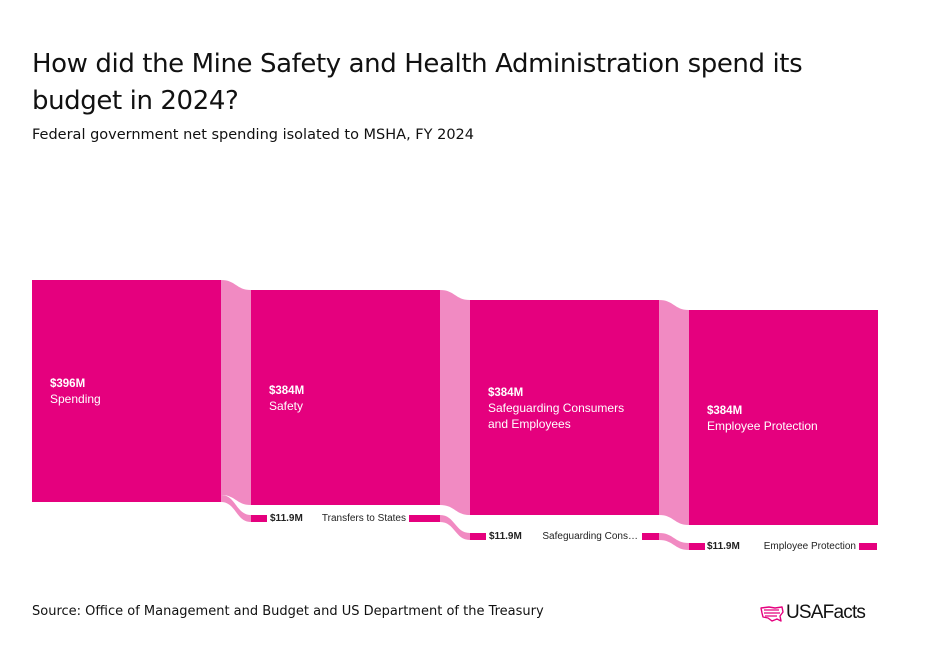 This screenshot has height=661, width=929. Describe the element at coordinates (478, 536) in the screenshot. I see `node-safeguarding-minor-left` at that location.